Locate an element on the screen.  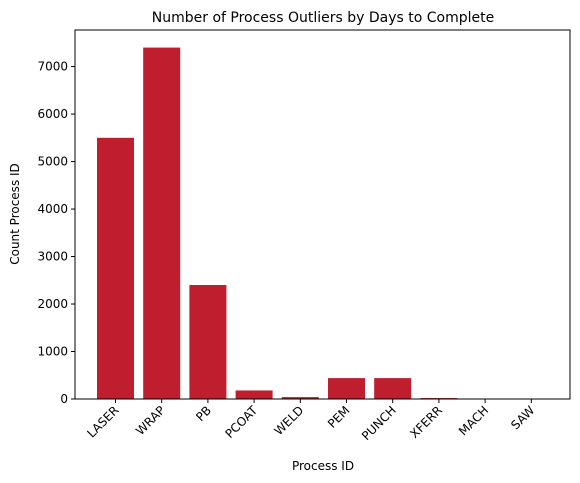
y-tick-label: 2000 is located at coordinates (52, 304).